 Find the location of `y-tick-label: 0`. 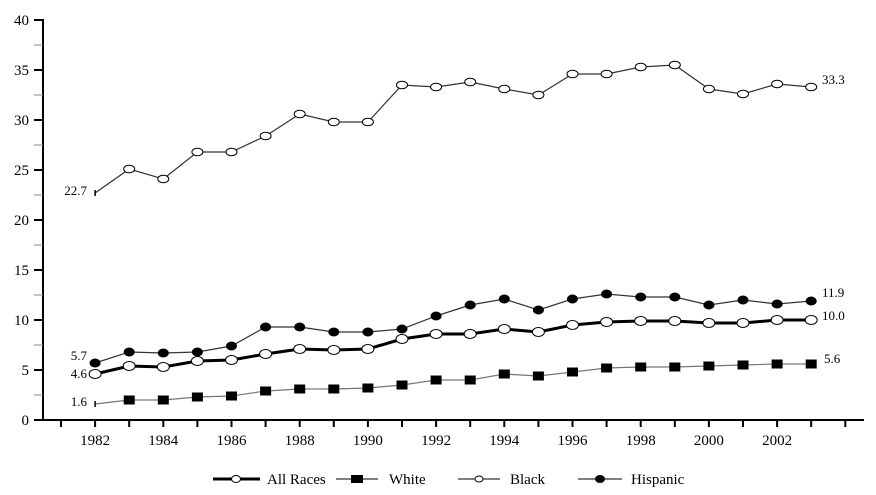

y-tick-label: 0 is located at coordinates (26, 421).